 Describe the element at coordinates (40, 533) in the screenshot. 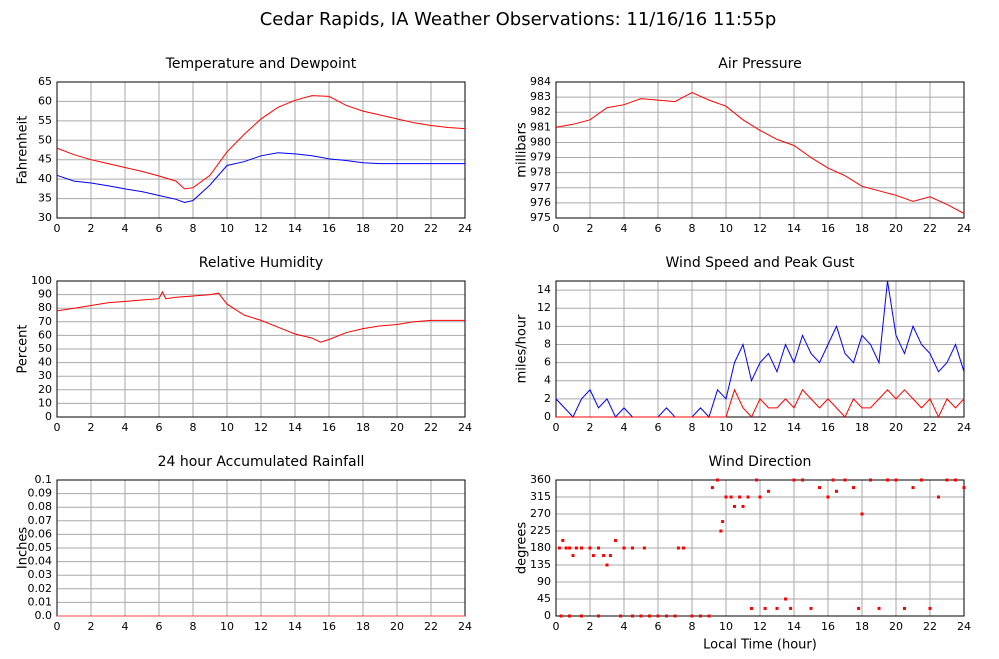

I see `y-tick-label: 0.06` at that location.